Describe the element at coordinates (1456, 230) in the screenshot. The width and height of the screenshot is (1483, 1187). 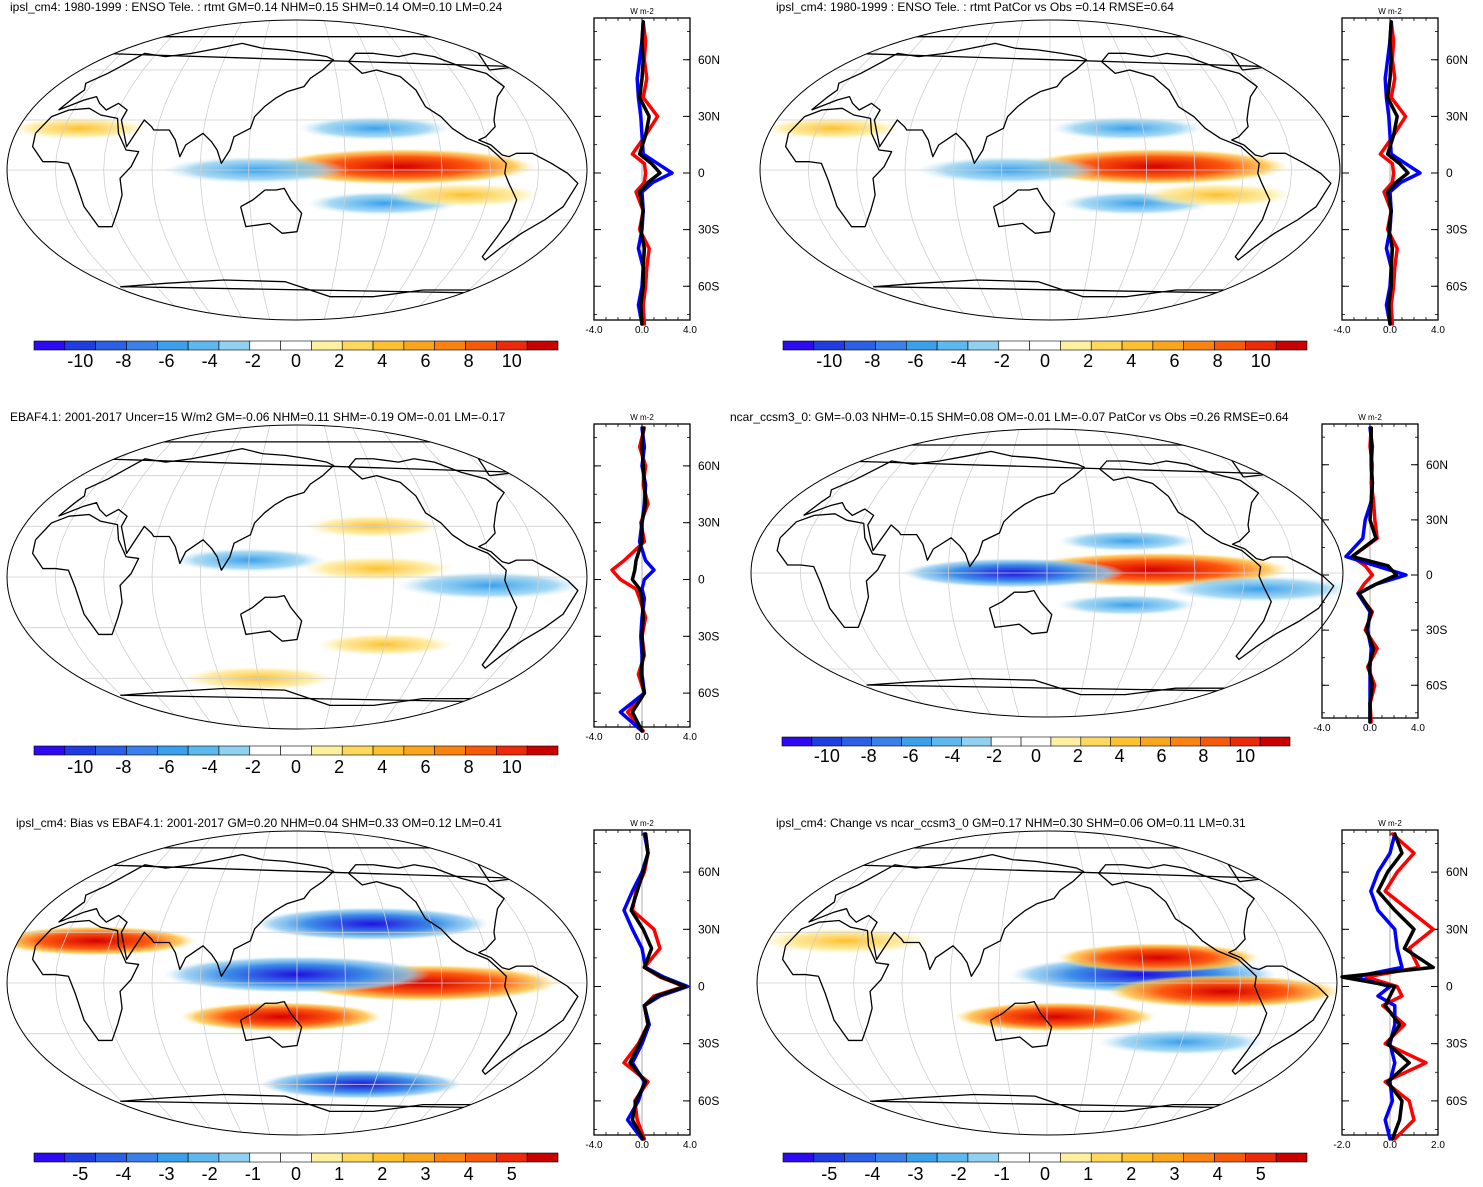
I see `profile-lat-label: 30S` at that location.